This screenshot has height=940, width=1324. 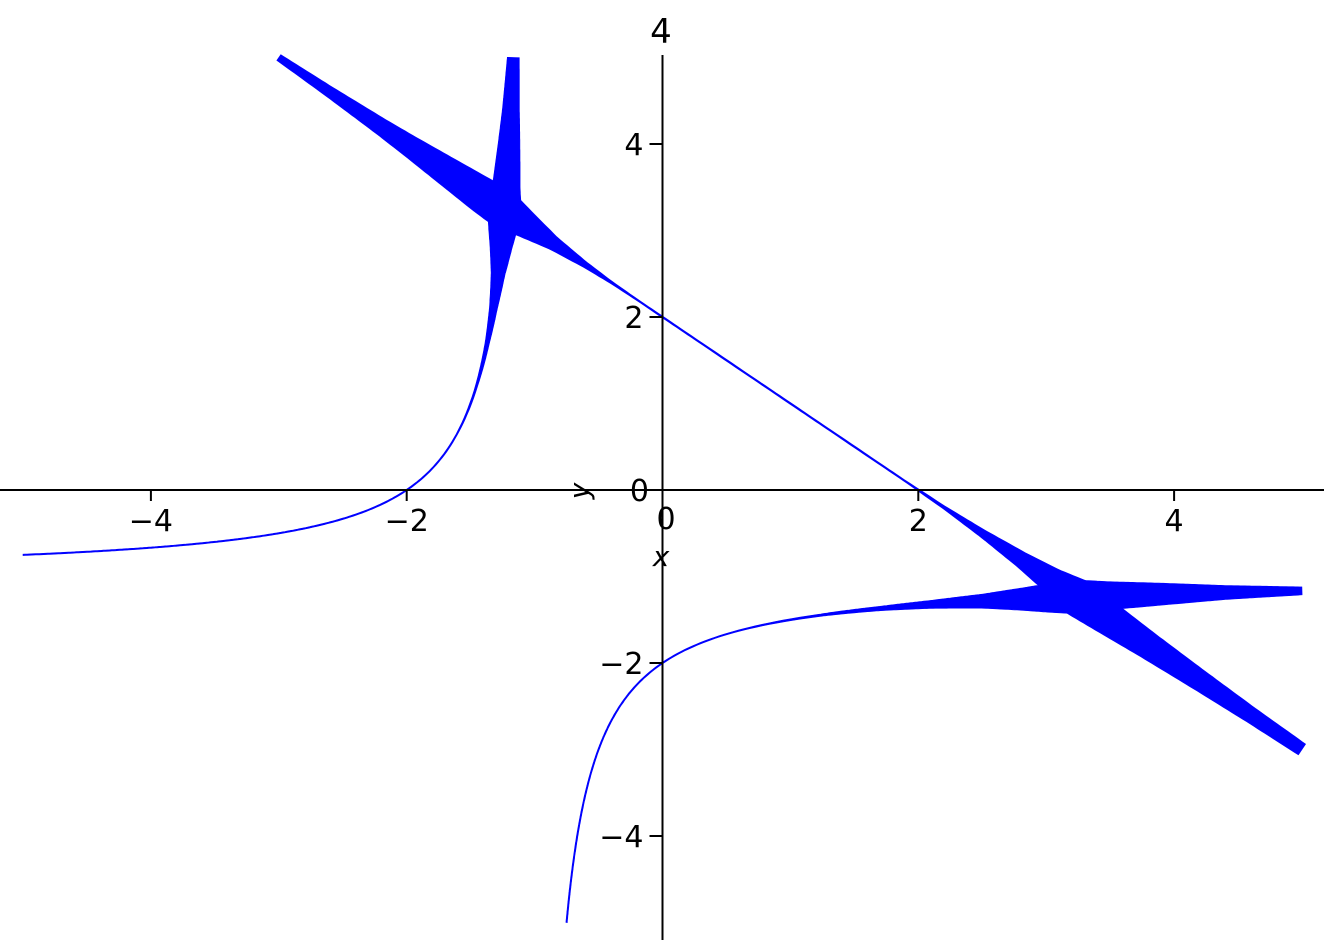 I want to click on plot-title: 4, so click(x=661, y=32).